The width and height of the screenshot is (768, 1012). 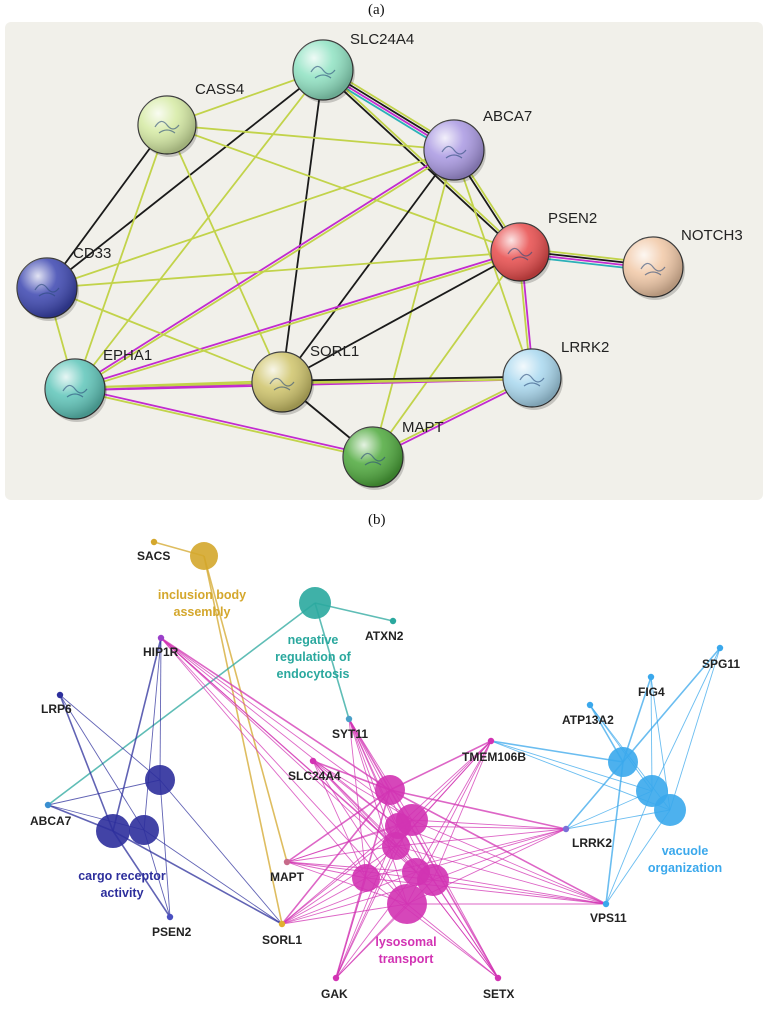 What do you see at coordinates (721, 664) in the screenshot?
I see `gene-label: SPG11` at bounding box center [721, 664].